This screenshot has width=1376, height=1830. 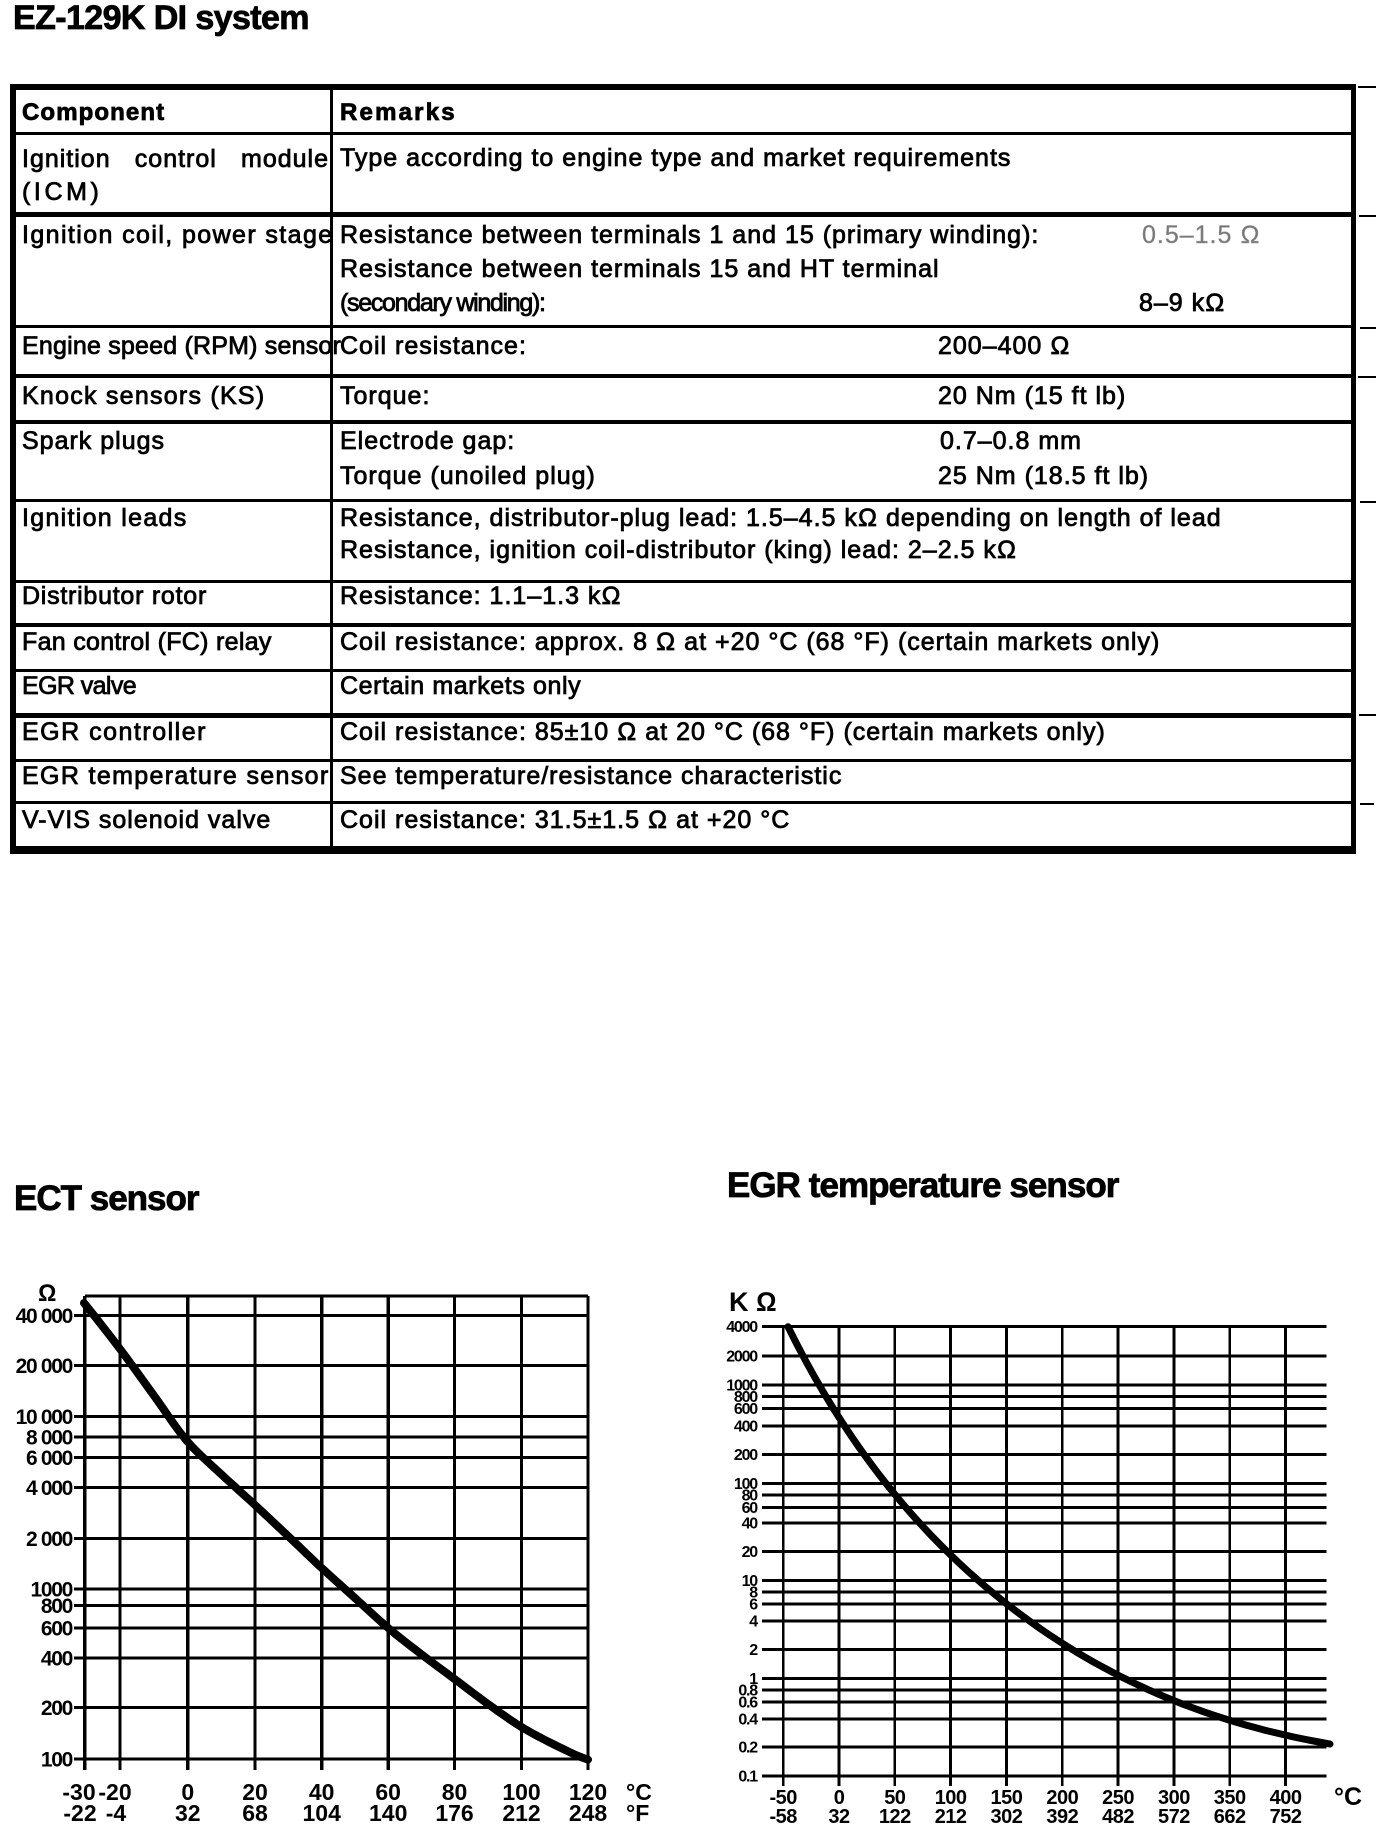 I want to click on svg-text: 4 000, so click(x=49, y=1488).